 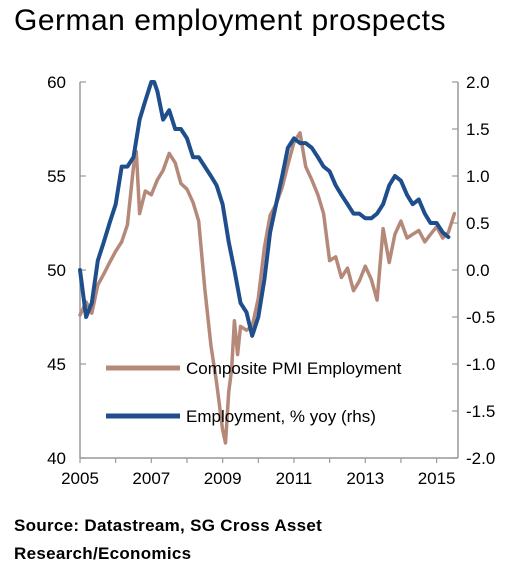 What do you see at coordinates (56, 458) in the screenshot?
I see `y-left-tick-label: 40` at bounding box center [56, 458].